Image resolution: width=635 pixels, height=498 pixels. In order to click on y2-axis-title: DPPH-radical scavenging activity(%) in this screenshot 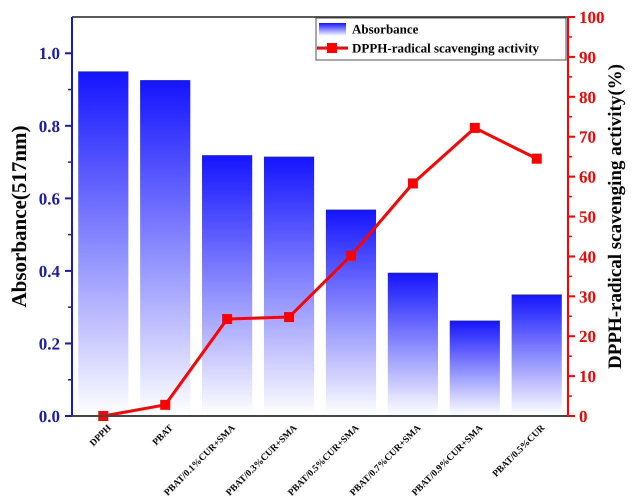, I will do `click(615, 217)`.